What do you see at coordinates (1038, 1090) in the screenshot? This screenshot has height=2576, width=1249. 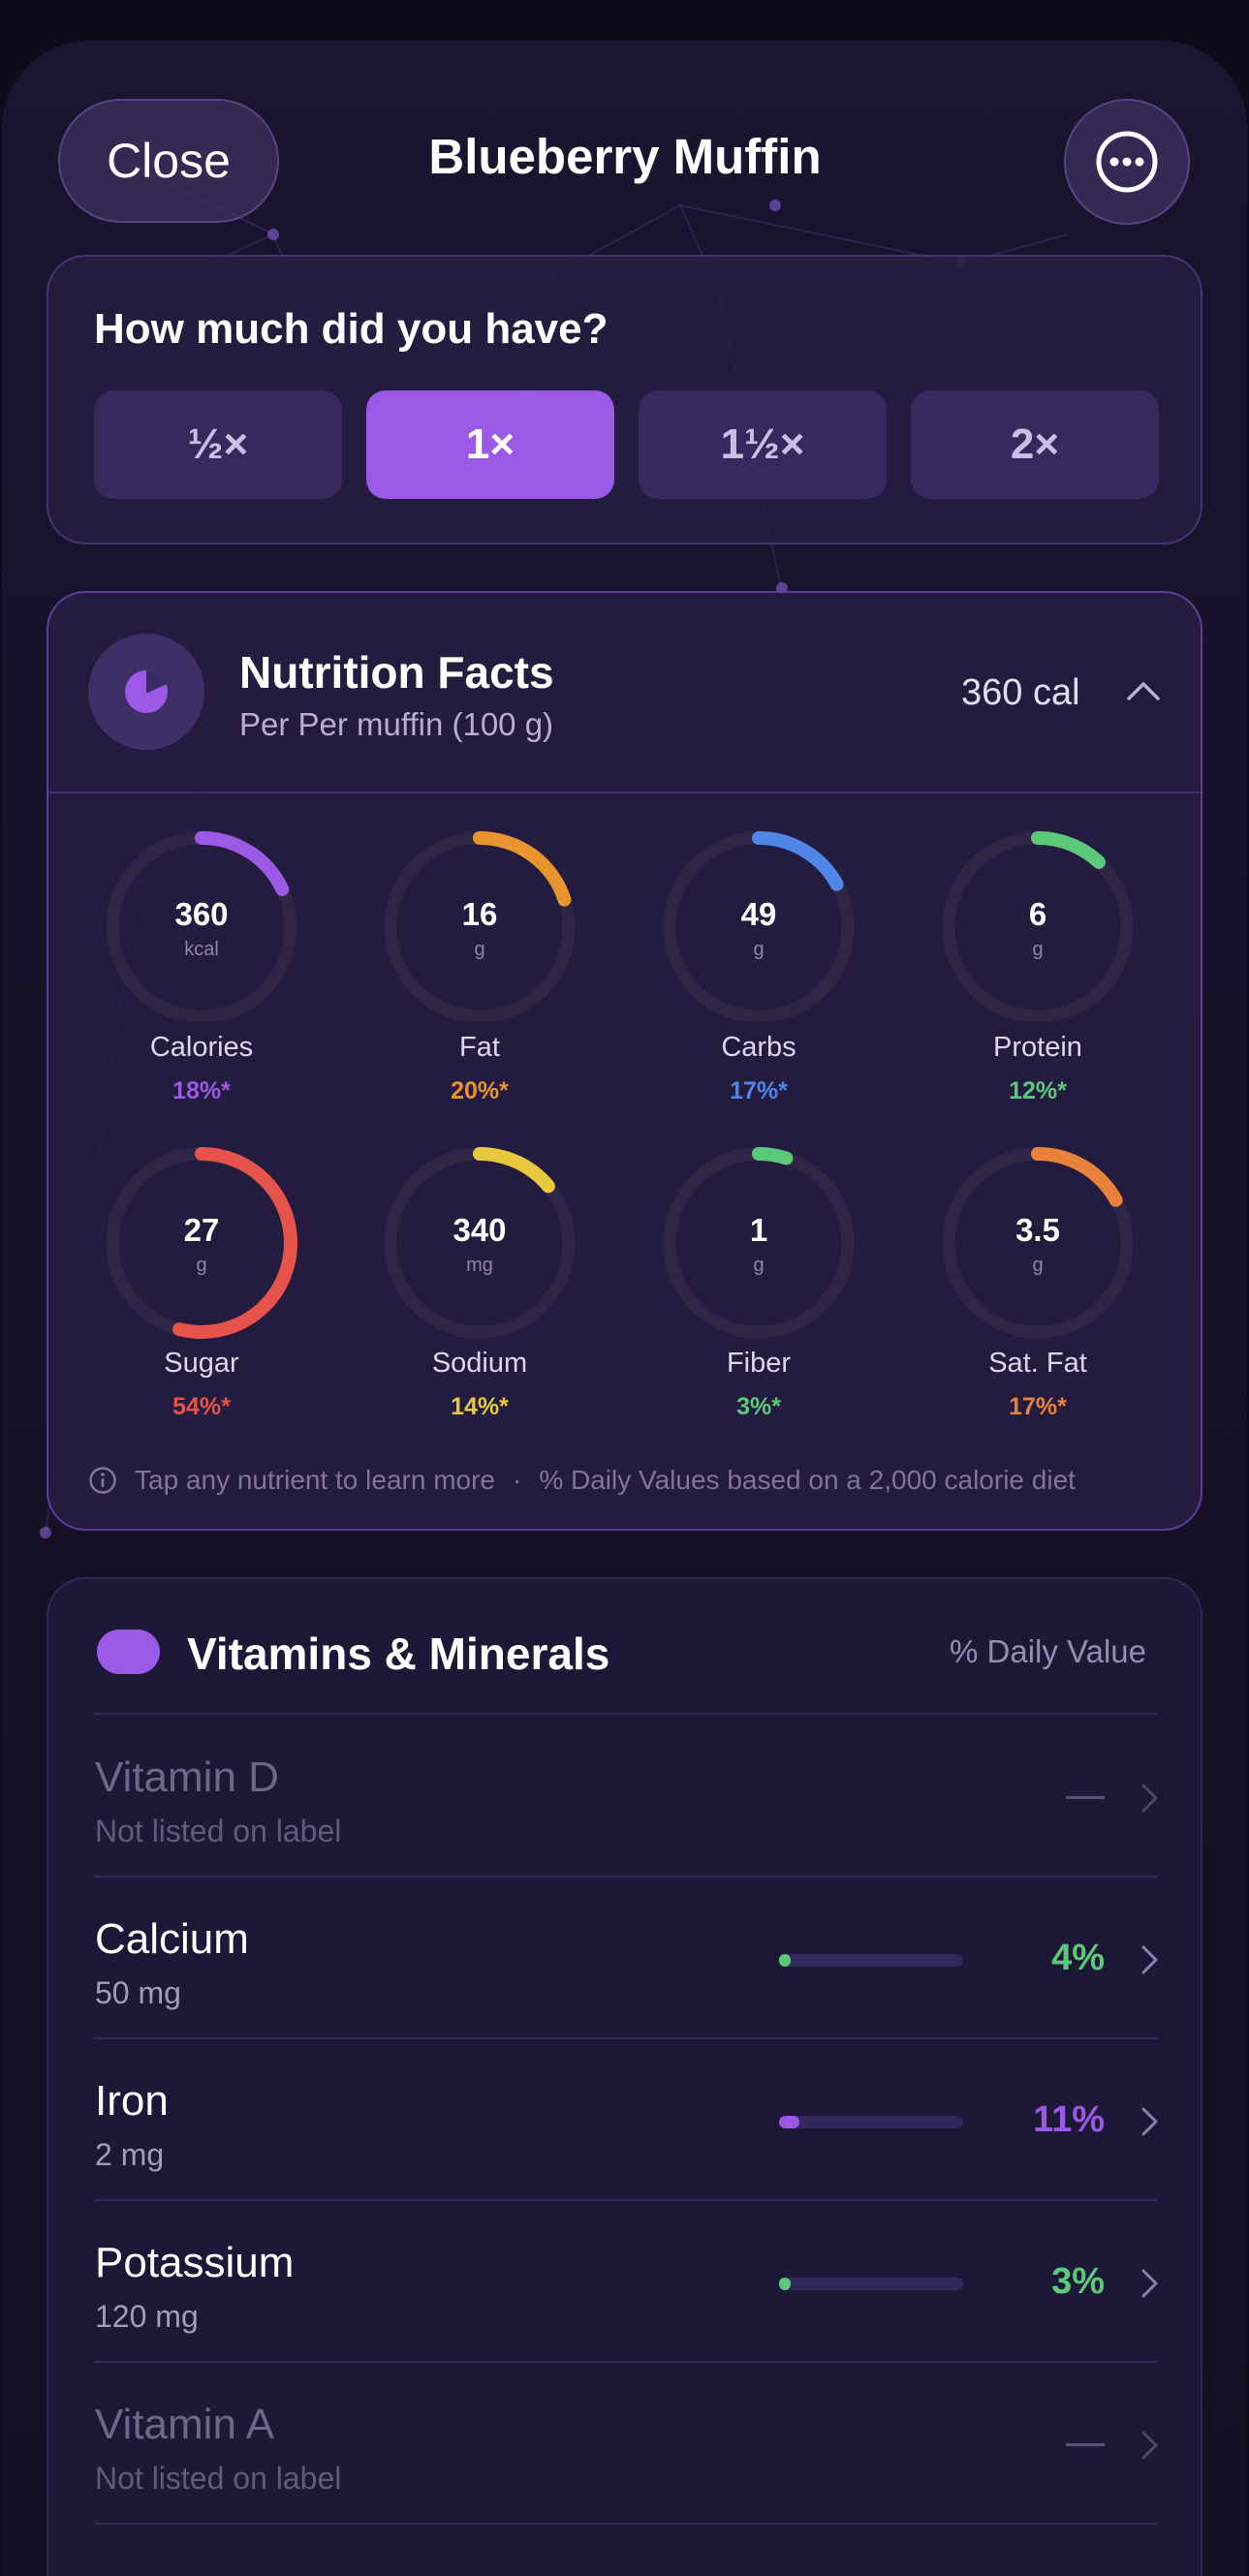 I see `nutrient-daily-percent: 12%*` at bounding box center [1038, 1090].